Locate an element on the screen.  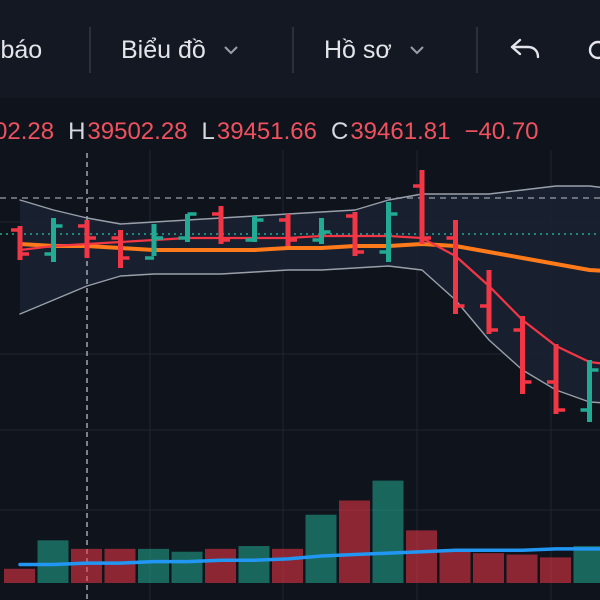
toolbar-indicators-label: i báo is located at coordinates (21, 49).